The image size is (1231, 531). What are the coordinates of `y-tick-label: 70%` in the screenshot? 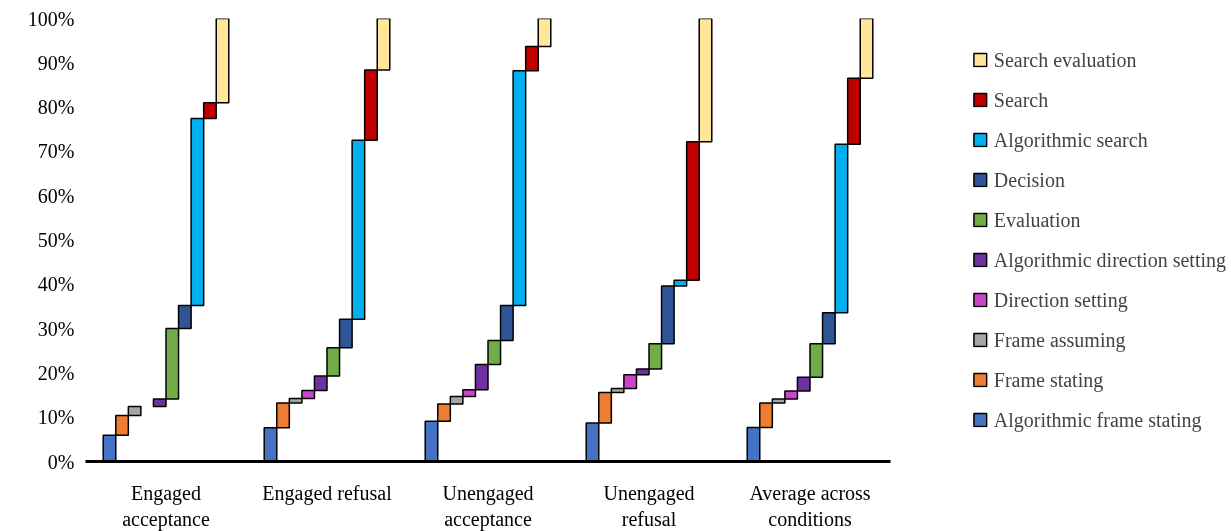 It's located at (56, 151).